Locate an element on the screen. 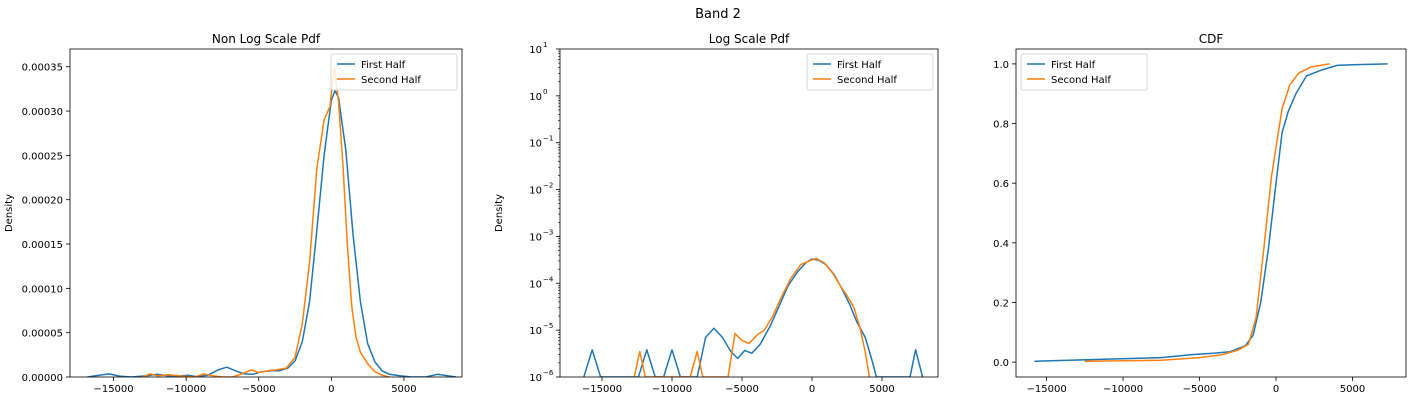 Image resolution: width=1416 pixels, height=400 pixels. figure-title: Band 2 is located at coordinates (718, 14).